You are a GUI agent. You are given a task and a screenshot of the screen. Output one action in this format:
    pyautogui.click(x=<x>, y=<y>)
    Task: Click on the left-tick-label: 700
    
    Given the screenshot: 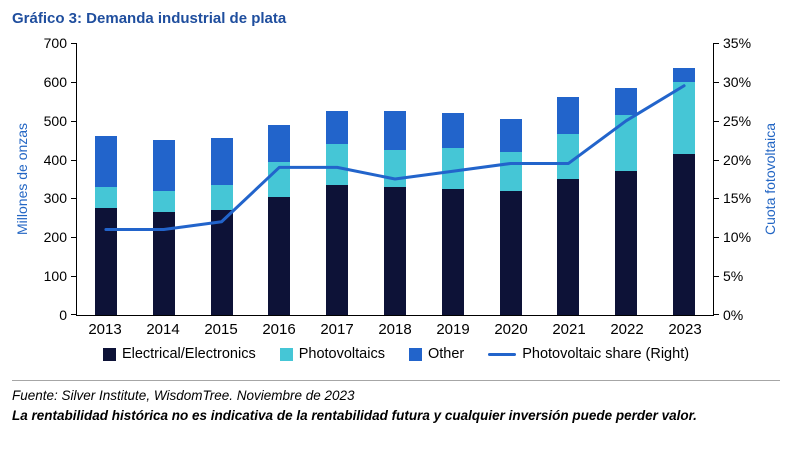 What is the action you would take?
    pyautogui.click(x=55, y=43)
    